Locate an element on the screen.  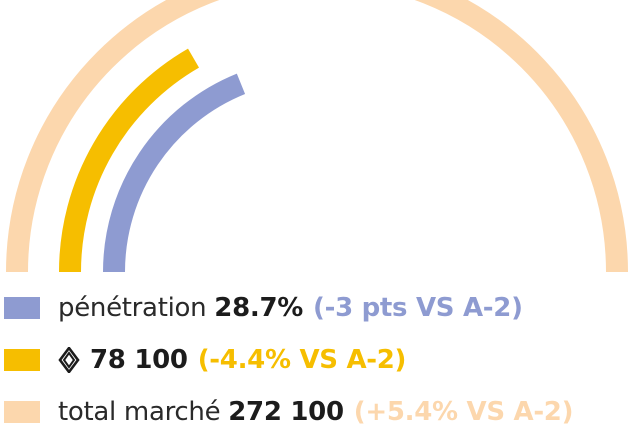
legend-value: 28.7% is located at coordinates (258, 308).